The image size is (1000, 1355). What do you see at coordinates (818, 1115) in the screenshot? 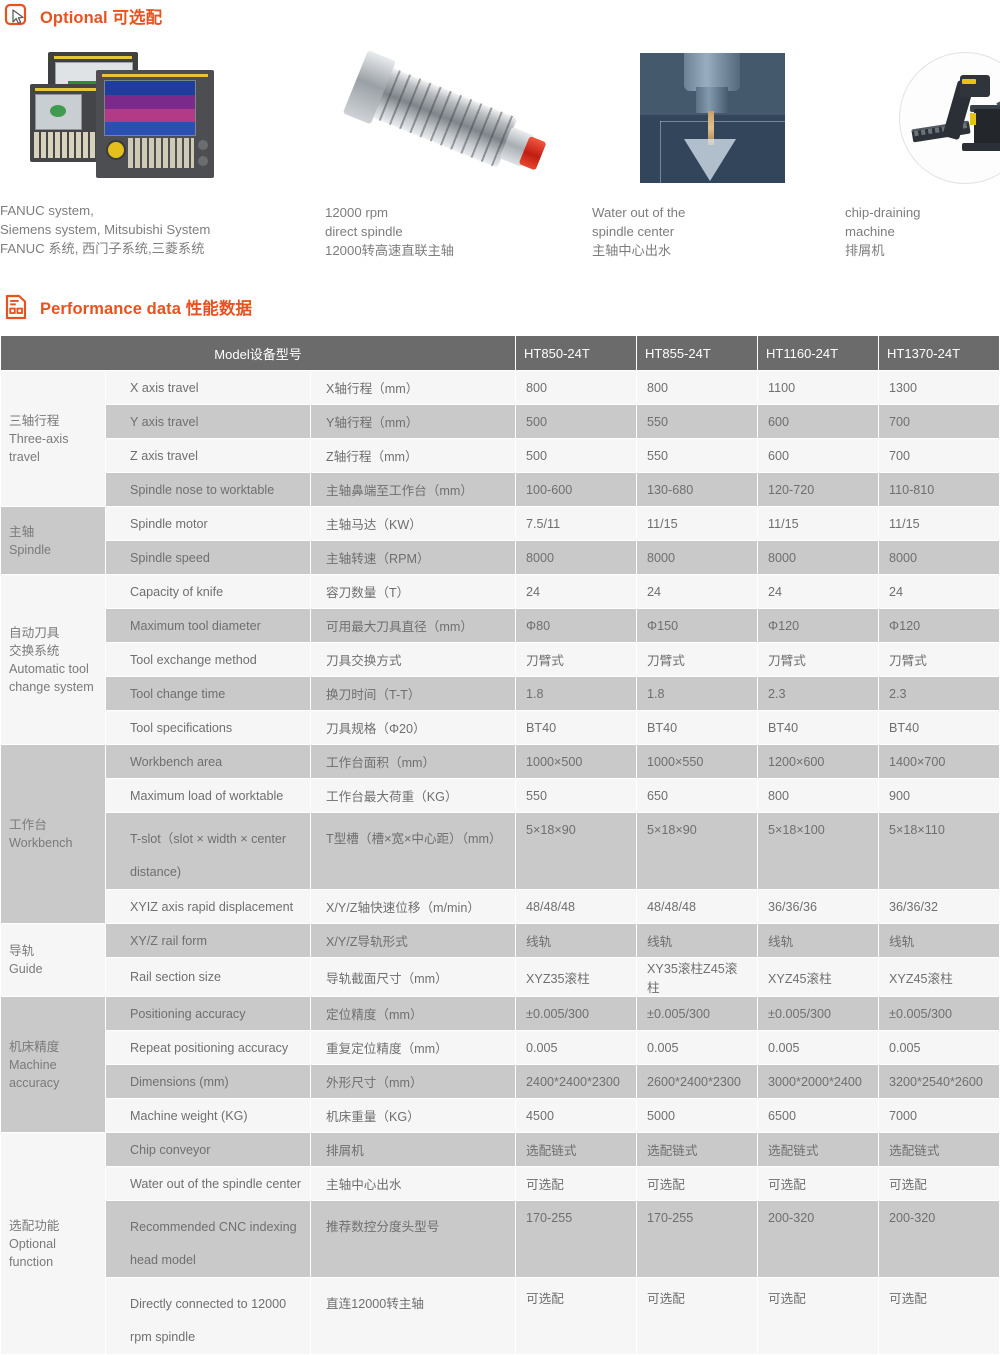
I see `spec-value-2: 6500` at bounding box center [818, 1115].